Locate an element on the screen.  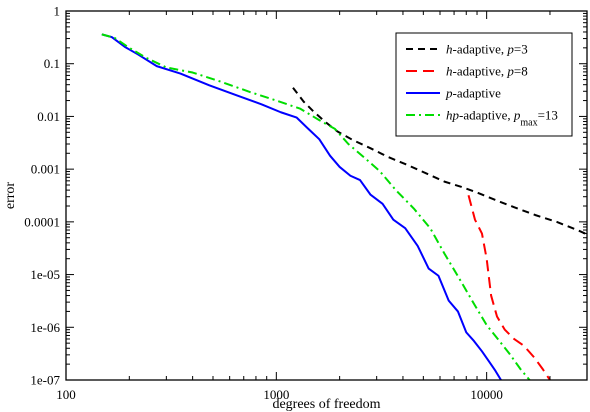
x-tick-label: 10000 is located at coordinates (486, 394).